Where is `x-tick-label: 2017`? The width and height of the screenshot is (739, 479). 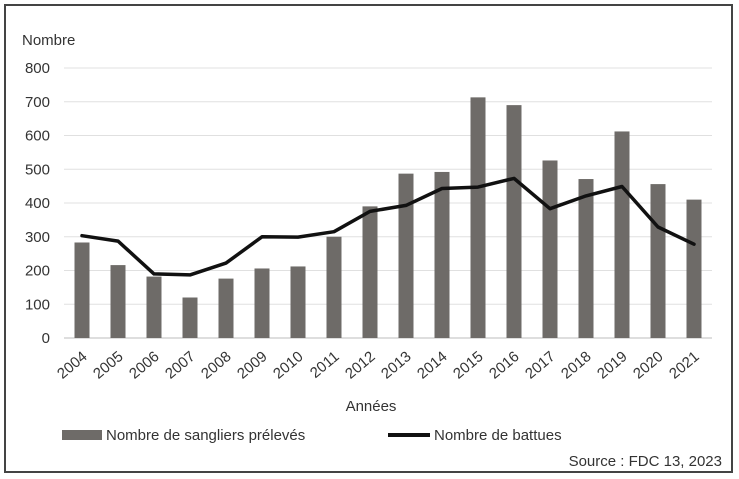 x-tick-label: 2017 is located at coordinates (540, 365).